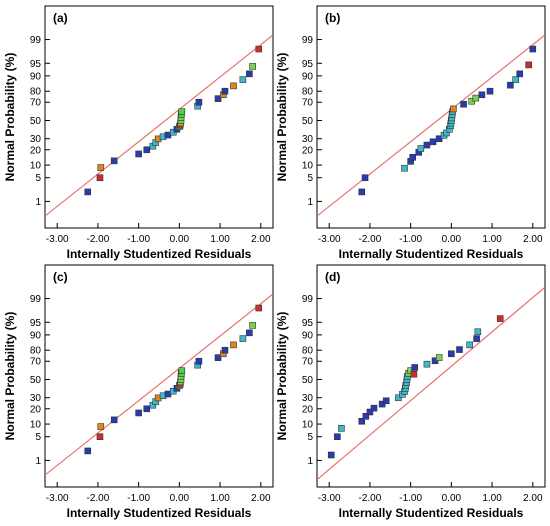 The image size is (550, 526). I want to click on panel-label: (c), so click(60, 277).